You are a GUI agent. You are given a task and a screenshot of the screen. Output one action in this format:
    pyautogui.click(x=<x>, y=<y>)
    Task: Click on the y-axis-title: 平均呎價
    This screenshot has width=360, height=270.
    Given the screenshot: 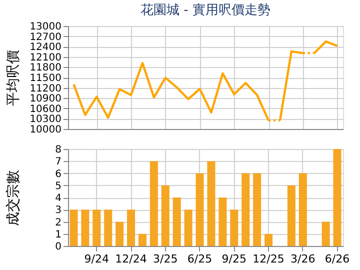 What is the action you would take?
    pyautogui.click(x=14, y=78)
    